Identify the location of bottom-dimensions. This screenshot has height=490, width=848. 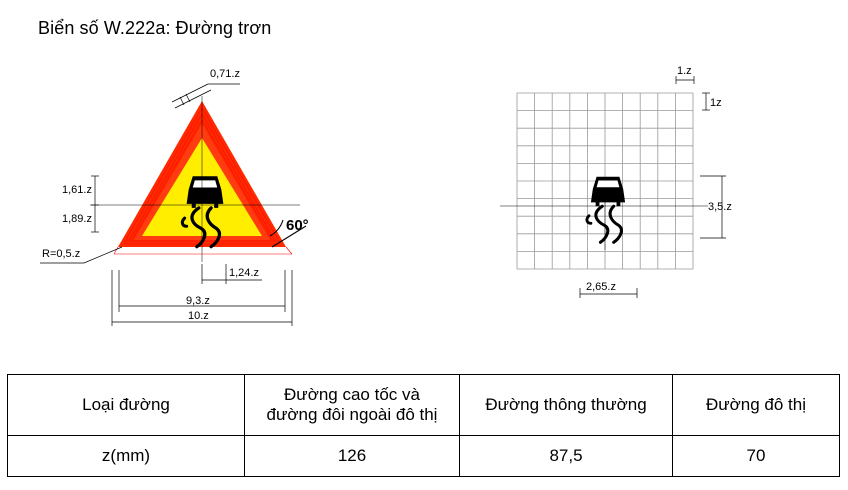
(202, 295).